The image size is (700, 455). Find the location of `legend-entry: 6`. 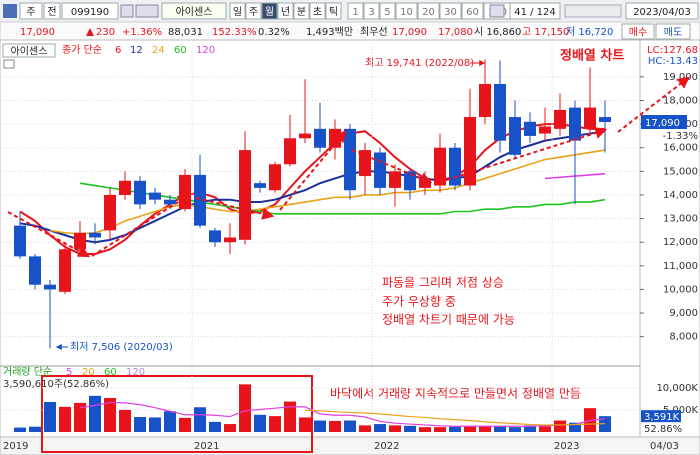

legend-entry: 6 is located at coordinates (118, 50).